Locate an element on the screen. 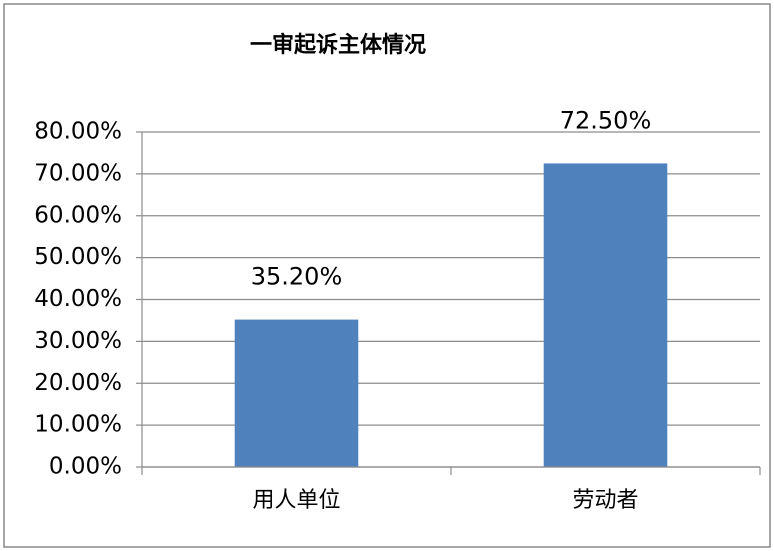 This screenshot has height=551, width=774. y-tick-label: 40.00% is located at coordinates (78, 299).